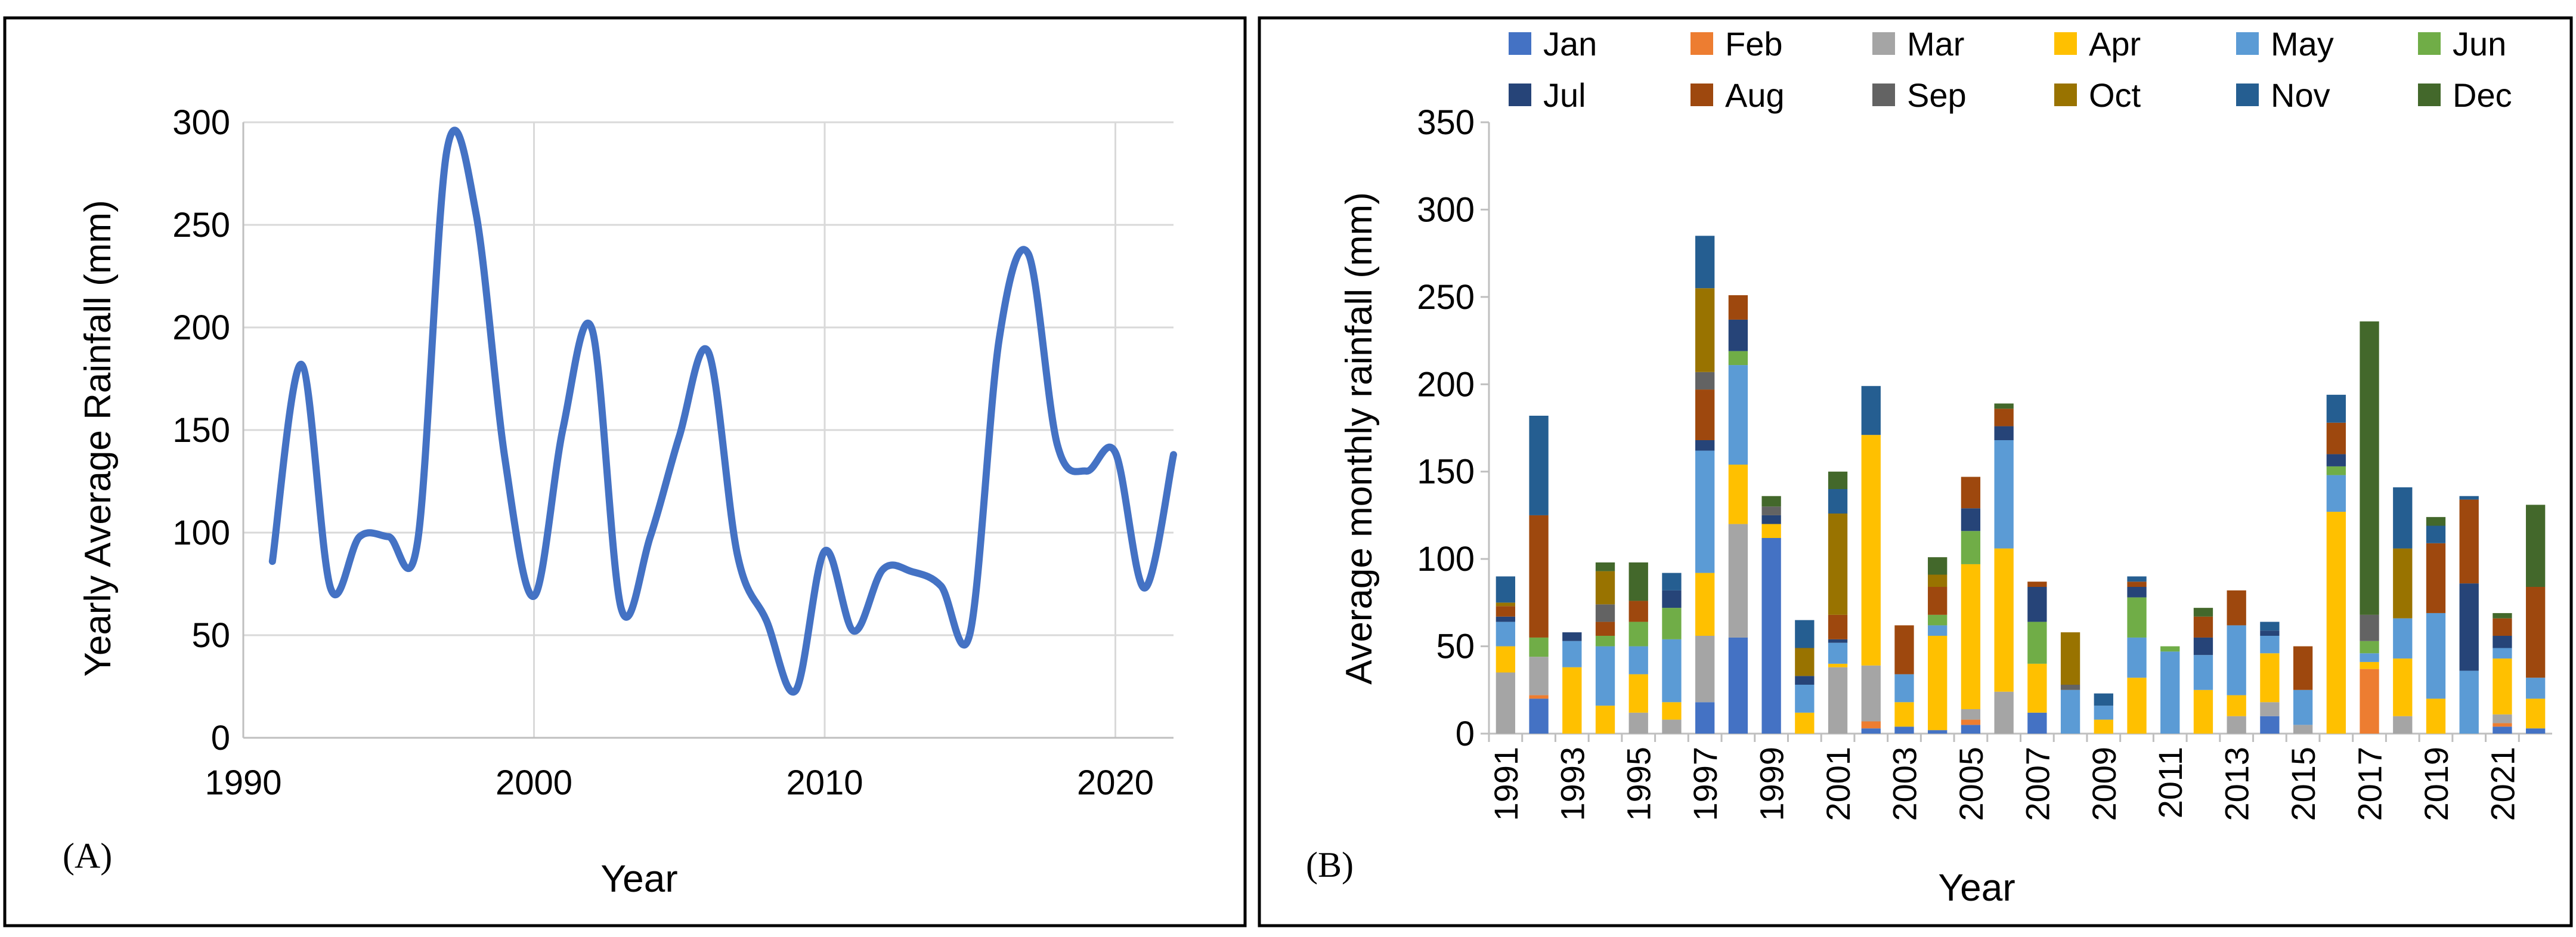  I want to click on bar-segment-oct-2001, so click(1838, 564).